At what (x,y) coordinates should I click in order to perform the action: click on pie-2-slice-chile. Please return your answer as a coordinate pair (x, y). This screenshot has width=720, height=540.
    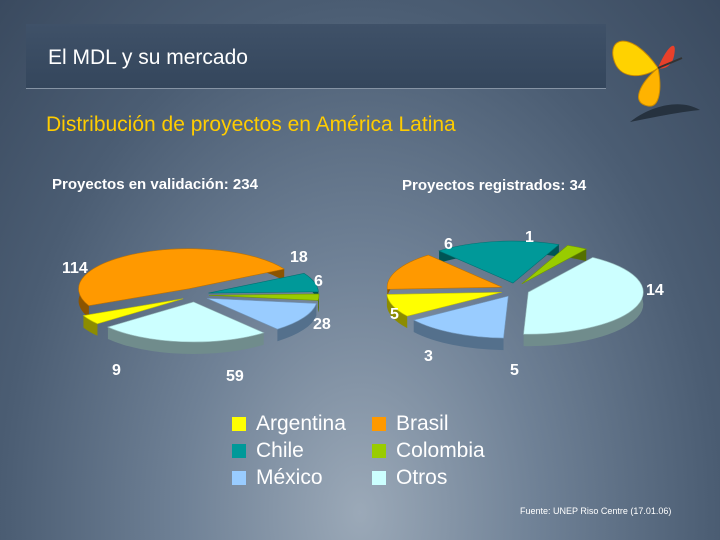
    Looking at the image, I should click on (499, 262).